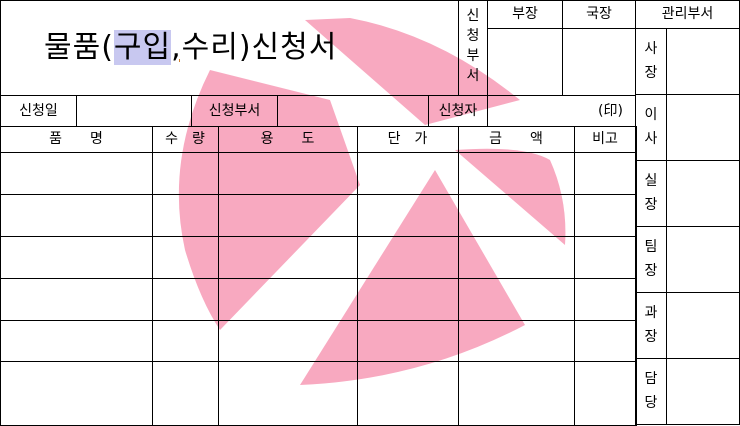  What do you see at coordinates (703, 61) in the screenshot?
I see `management-role-1-sign-box` at bounding box center [703, 61].